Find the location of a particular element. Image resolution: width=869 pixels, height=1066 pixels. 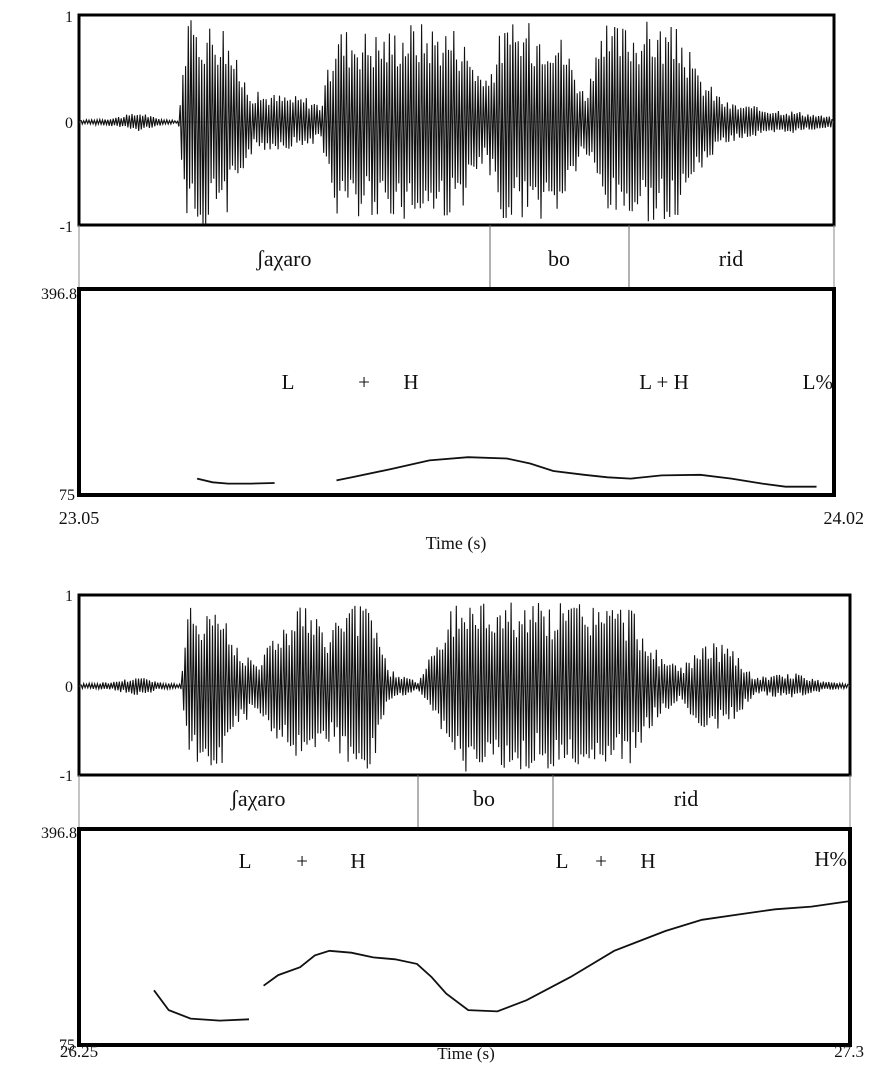

p2-waveform is located at coordinates (464, 687).